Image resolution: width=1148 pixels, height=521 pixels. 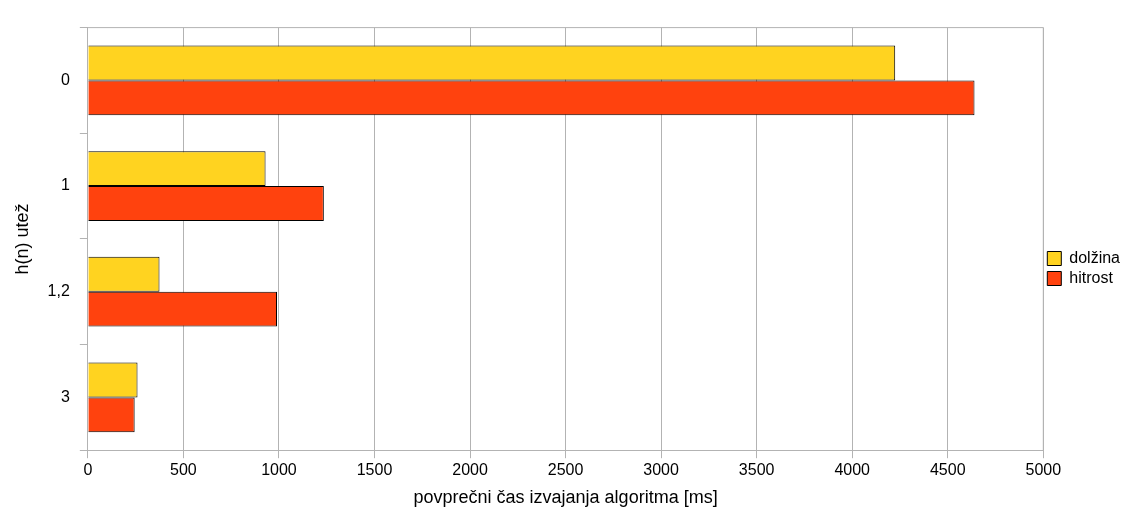 I want to click on x-tick-label: 3500, so click(x=756, y=470).